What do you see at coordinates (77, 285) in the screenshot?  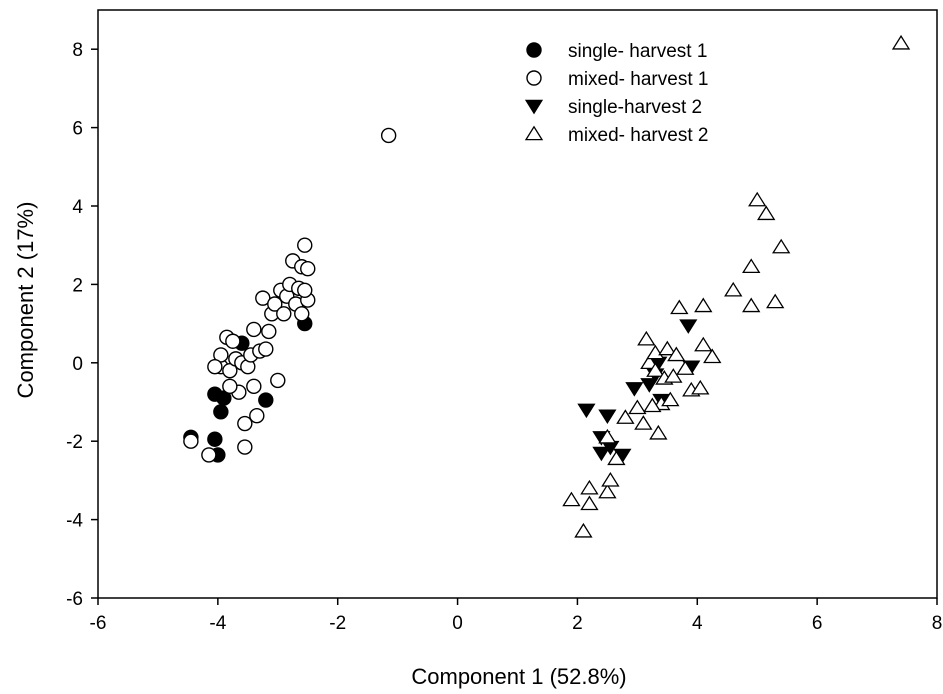 I see `y-tick-label: 2` at bounding box center [77, 285].